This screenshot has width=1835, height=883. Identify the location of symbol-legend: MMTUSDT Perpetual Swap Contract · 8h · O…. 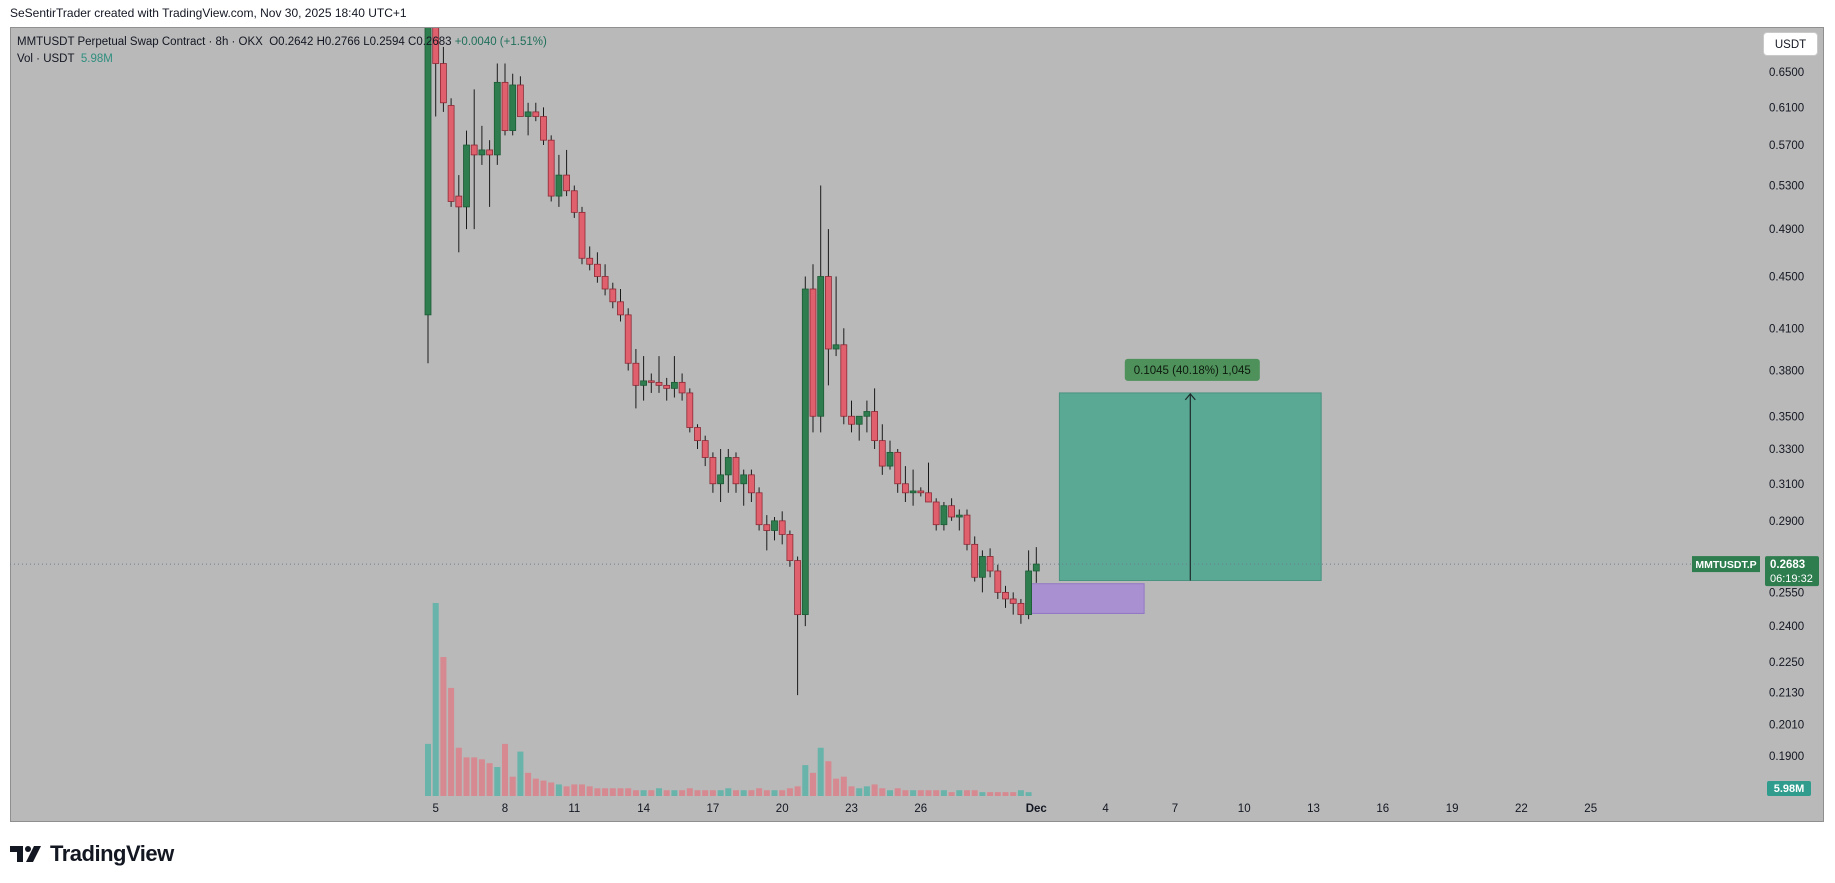
(282, 42).